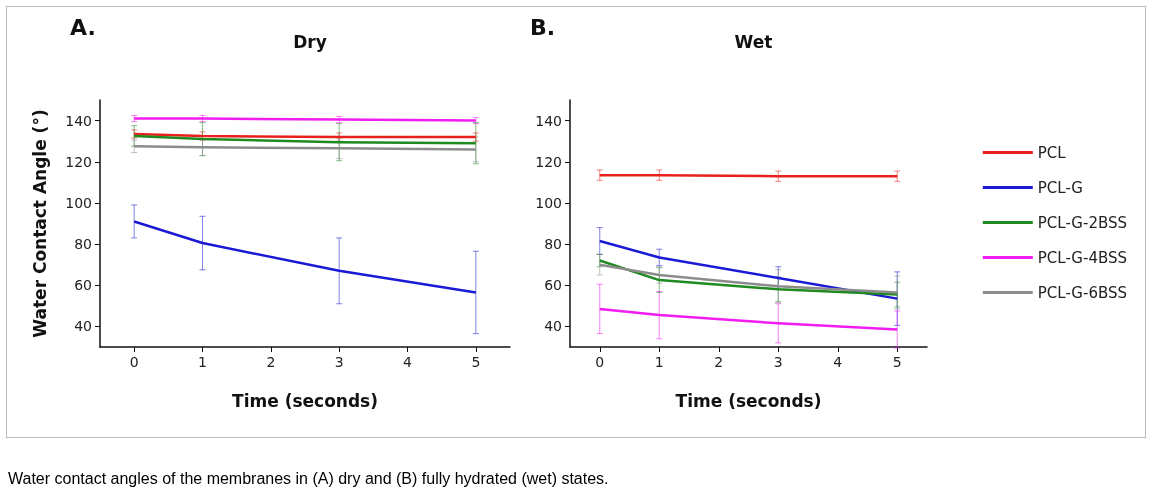 The image size is (1152, 502). Describe the element at coordinates (39, 223) in the screenshot. I see `y-axis-title: Water Contact Angle (°)` at that location.